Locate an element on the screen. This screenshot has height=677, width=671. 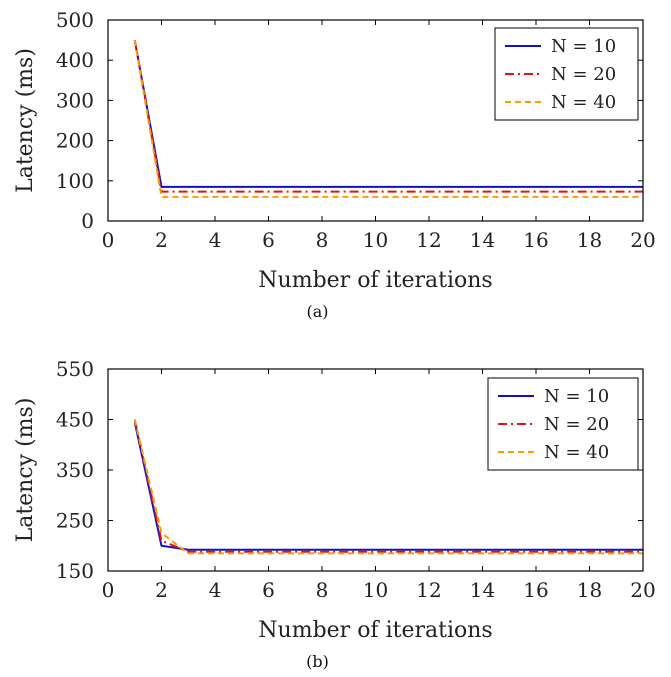
y-tick-label: 0 is located at coordinates (87, 221).